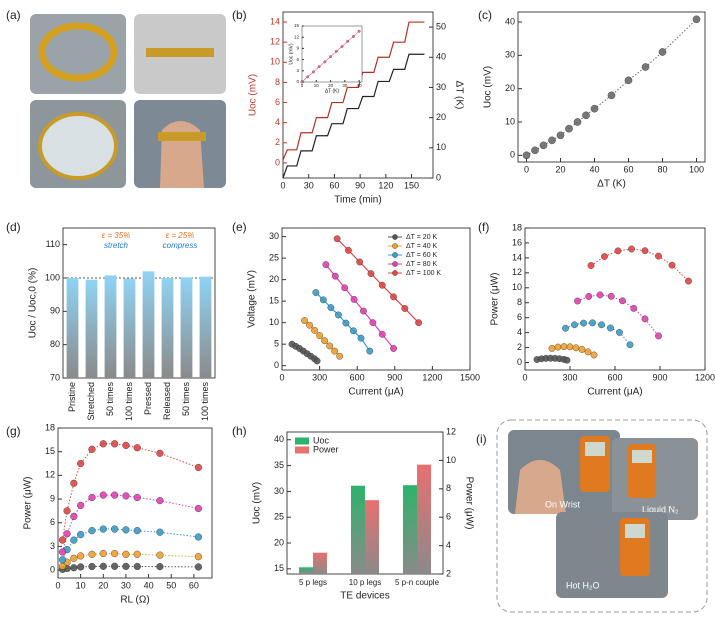  Describe the element at coordinates (72, 397) in the screenshot. I see `x-tick-label: Pristine` at that location.